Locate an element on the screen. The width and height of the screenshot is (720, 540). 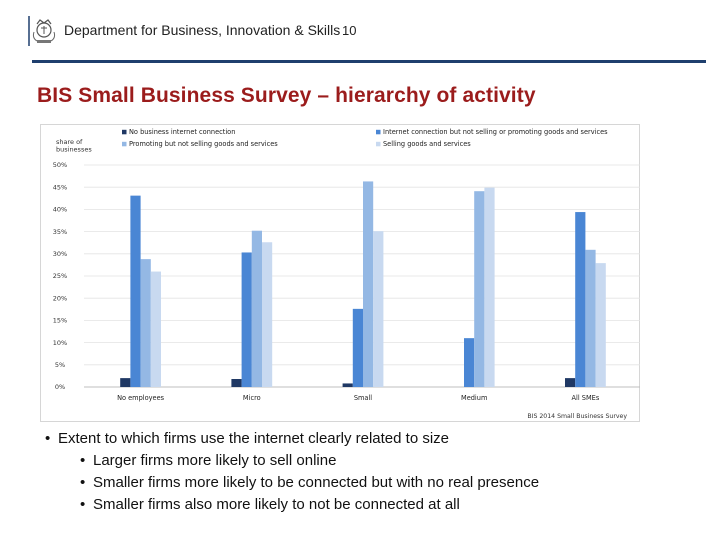
category-label: Medium is located at coordinates (474, 398).